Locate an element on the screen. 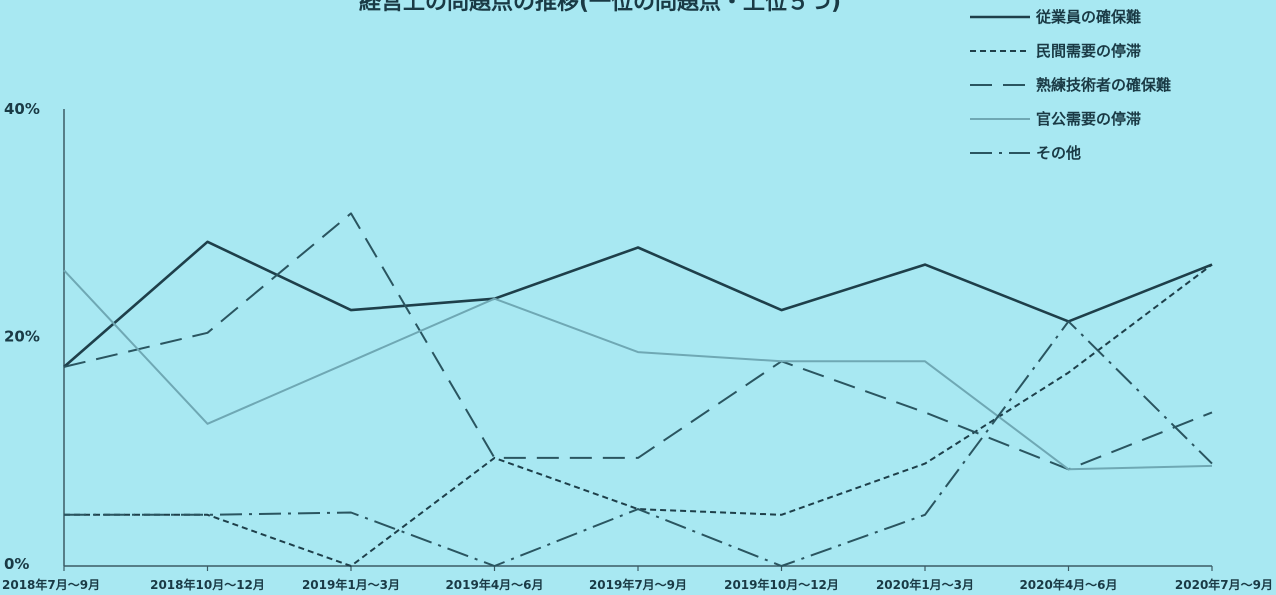  chart-title: 経営上の問題点の推移(一位の問題点・上位５つ) is located at coordinates (600, 7).